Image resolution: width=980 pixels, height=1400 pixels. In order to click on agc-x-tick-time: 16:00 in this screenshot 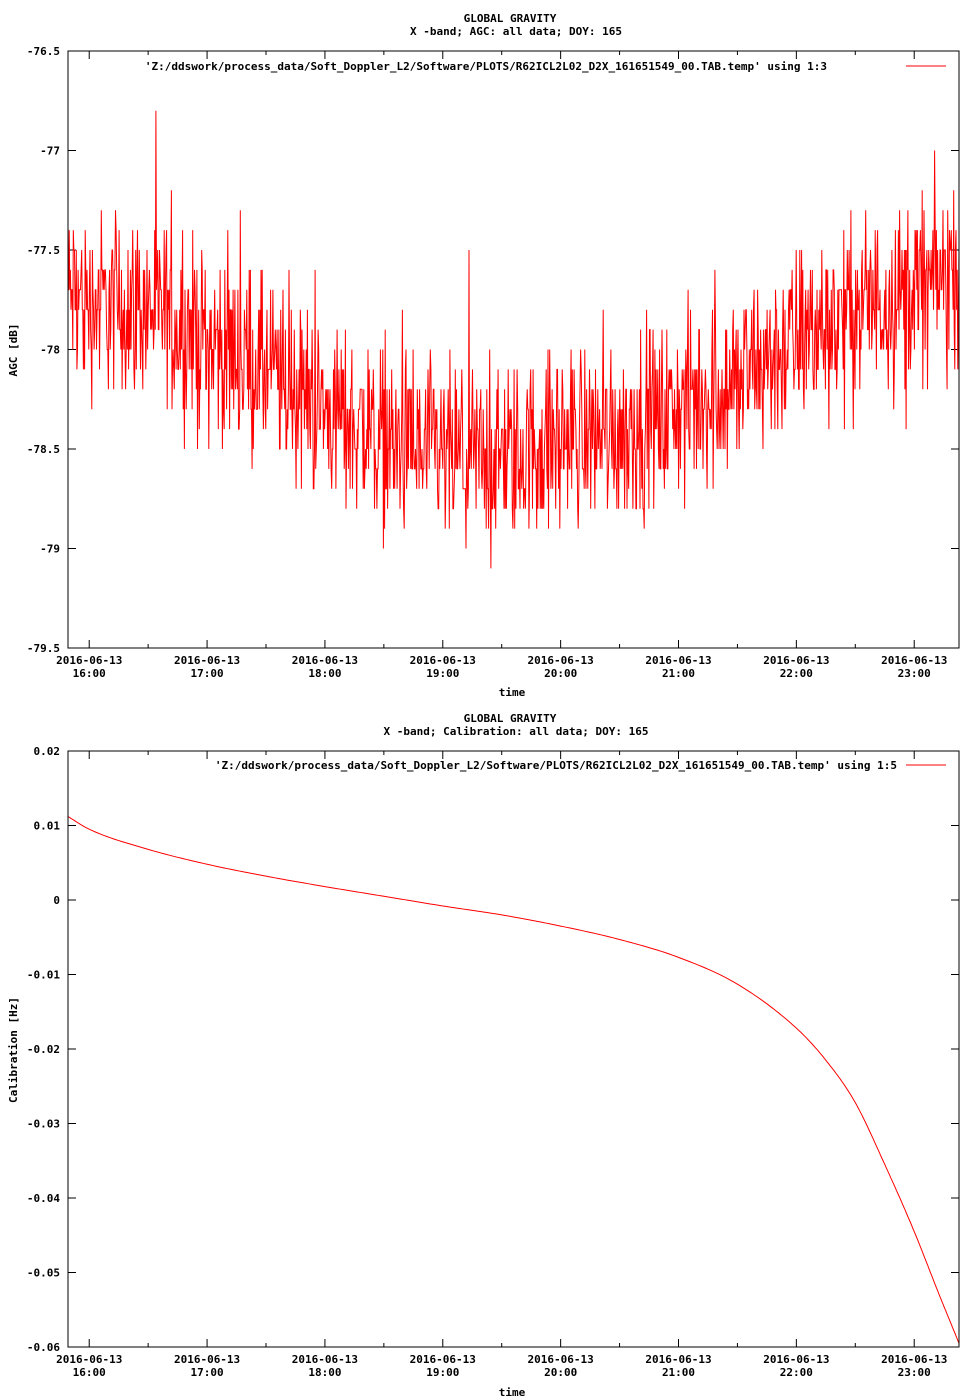, I will do `click(89, 673)`.